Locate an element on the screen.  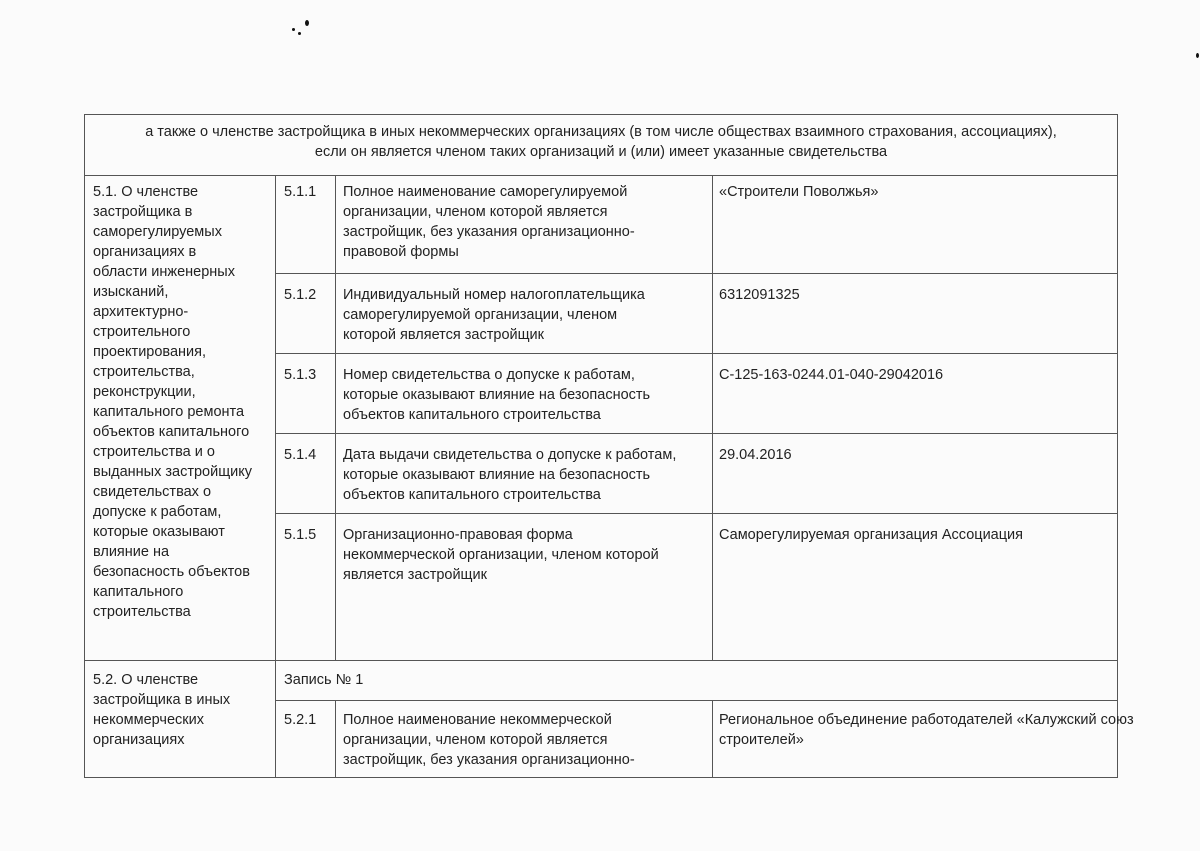
row-value: С-125-163-0244.01-040-29042016 is located at coordinates (831, 375).